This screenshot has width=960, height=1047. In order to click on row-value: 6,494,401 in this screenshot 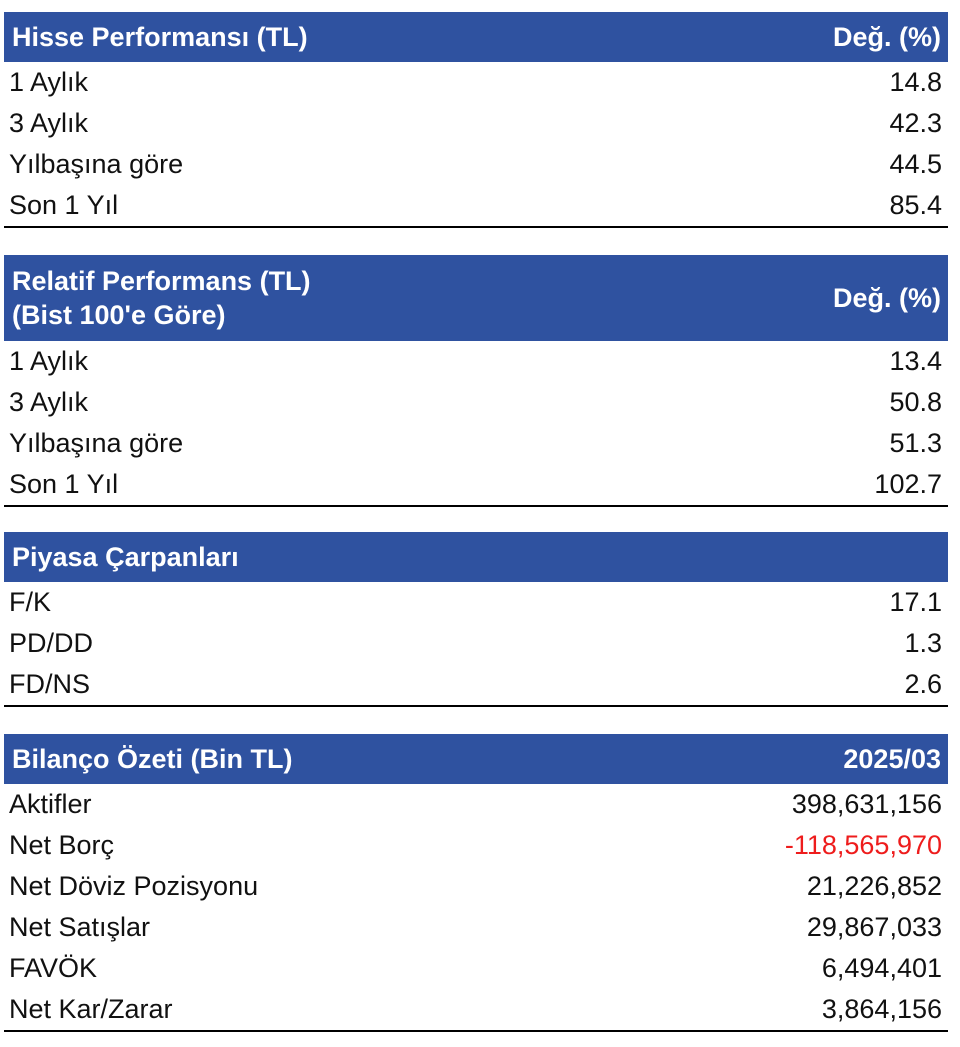, I will do `click(881, 968)`.